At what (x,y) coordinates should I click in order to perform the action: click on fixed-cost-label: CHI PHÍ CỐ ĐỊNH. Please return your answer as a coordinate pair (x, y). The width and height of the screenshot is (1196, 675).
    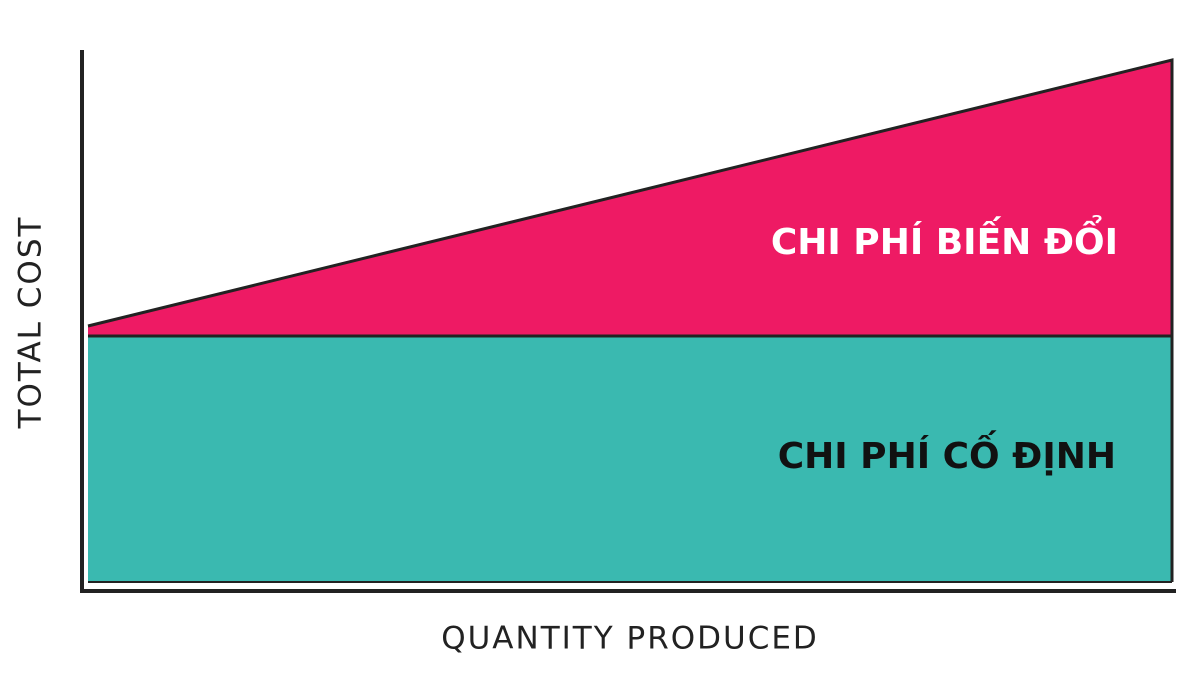
    Looking at the image, I should click on (947, 453).